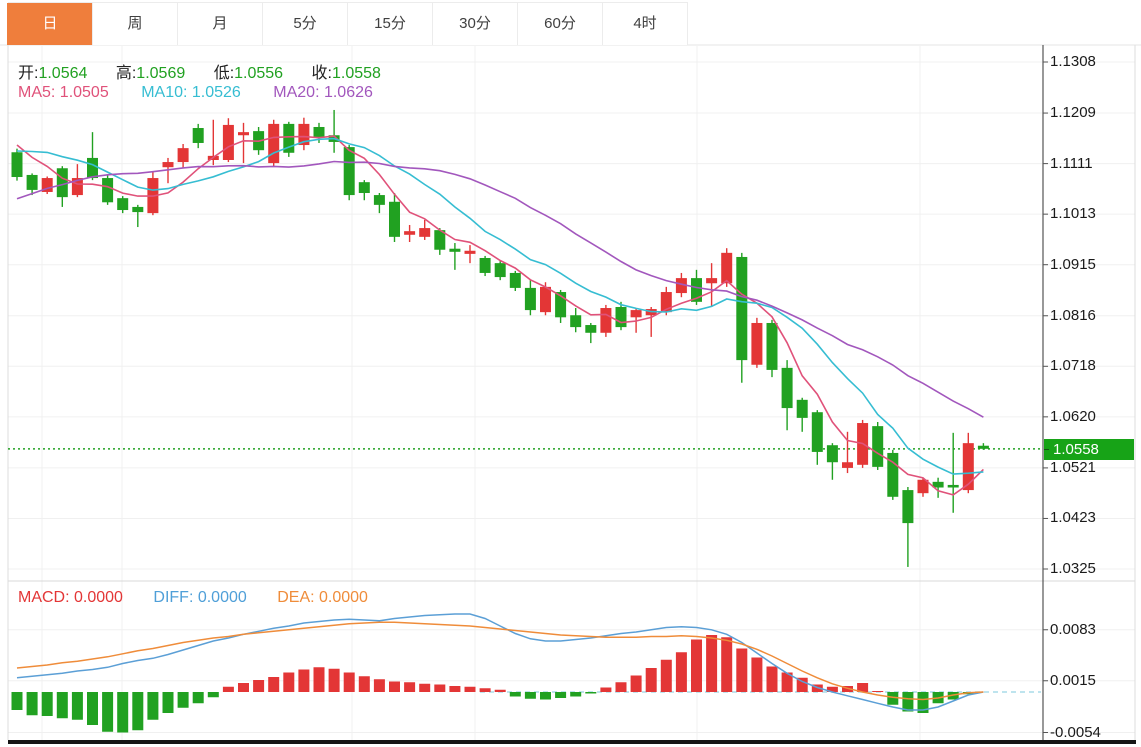 This screenshot has width=1141, height=747. I want to click on macd-histogram-layer, so click(492, 684).